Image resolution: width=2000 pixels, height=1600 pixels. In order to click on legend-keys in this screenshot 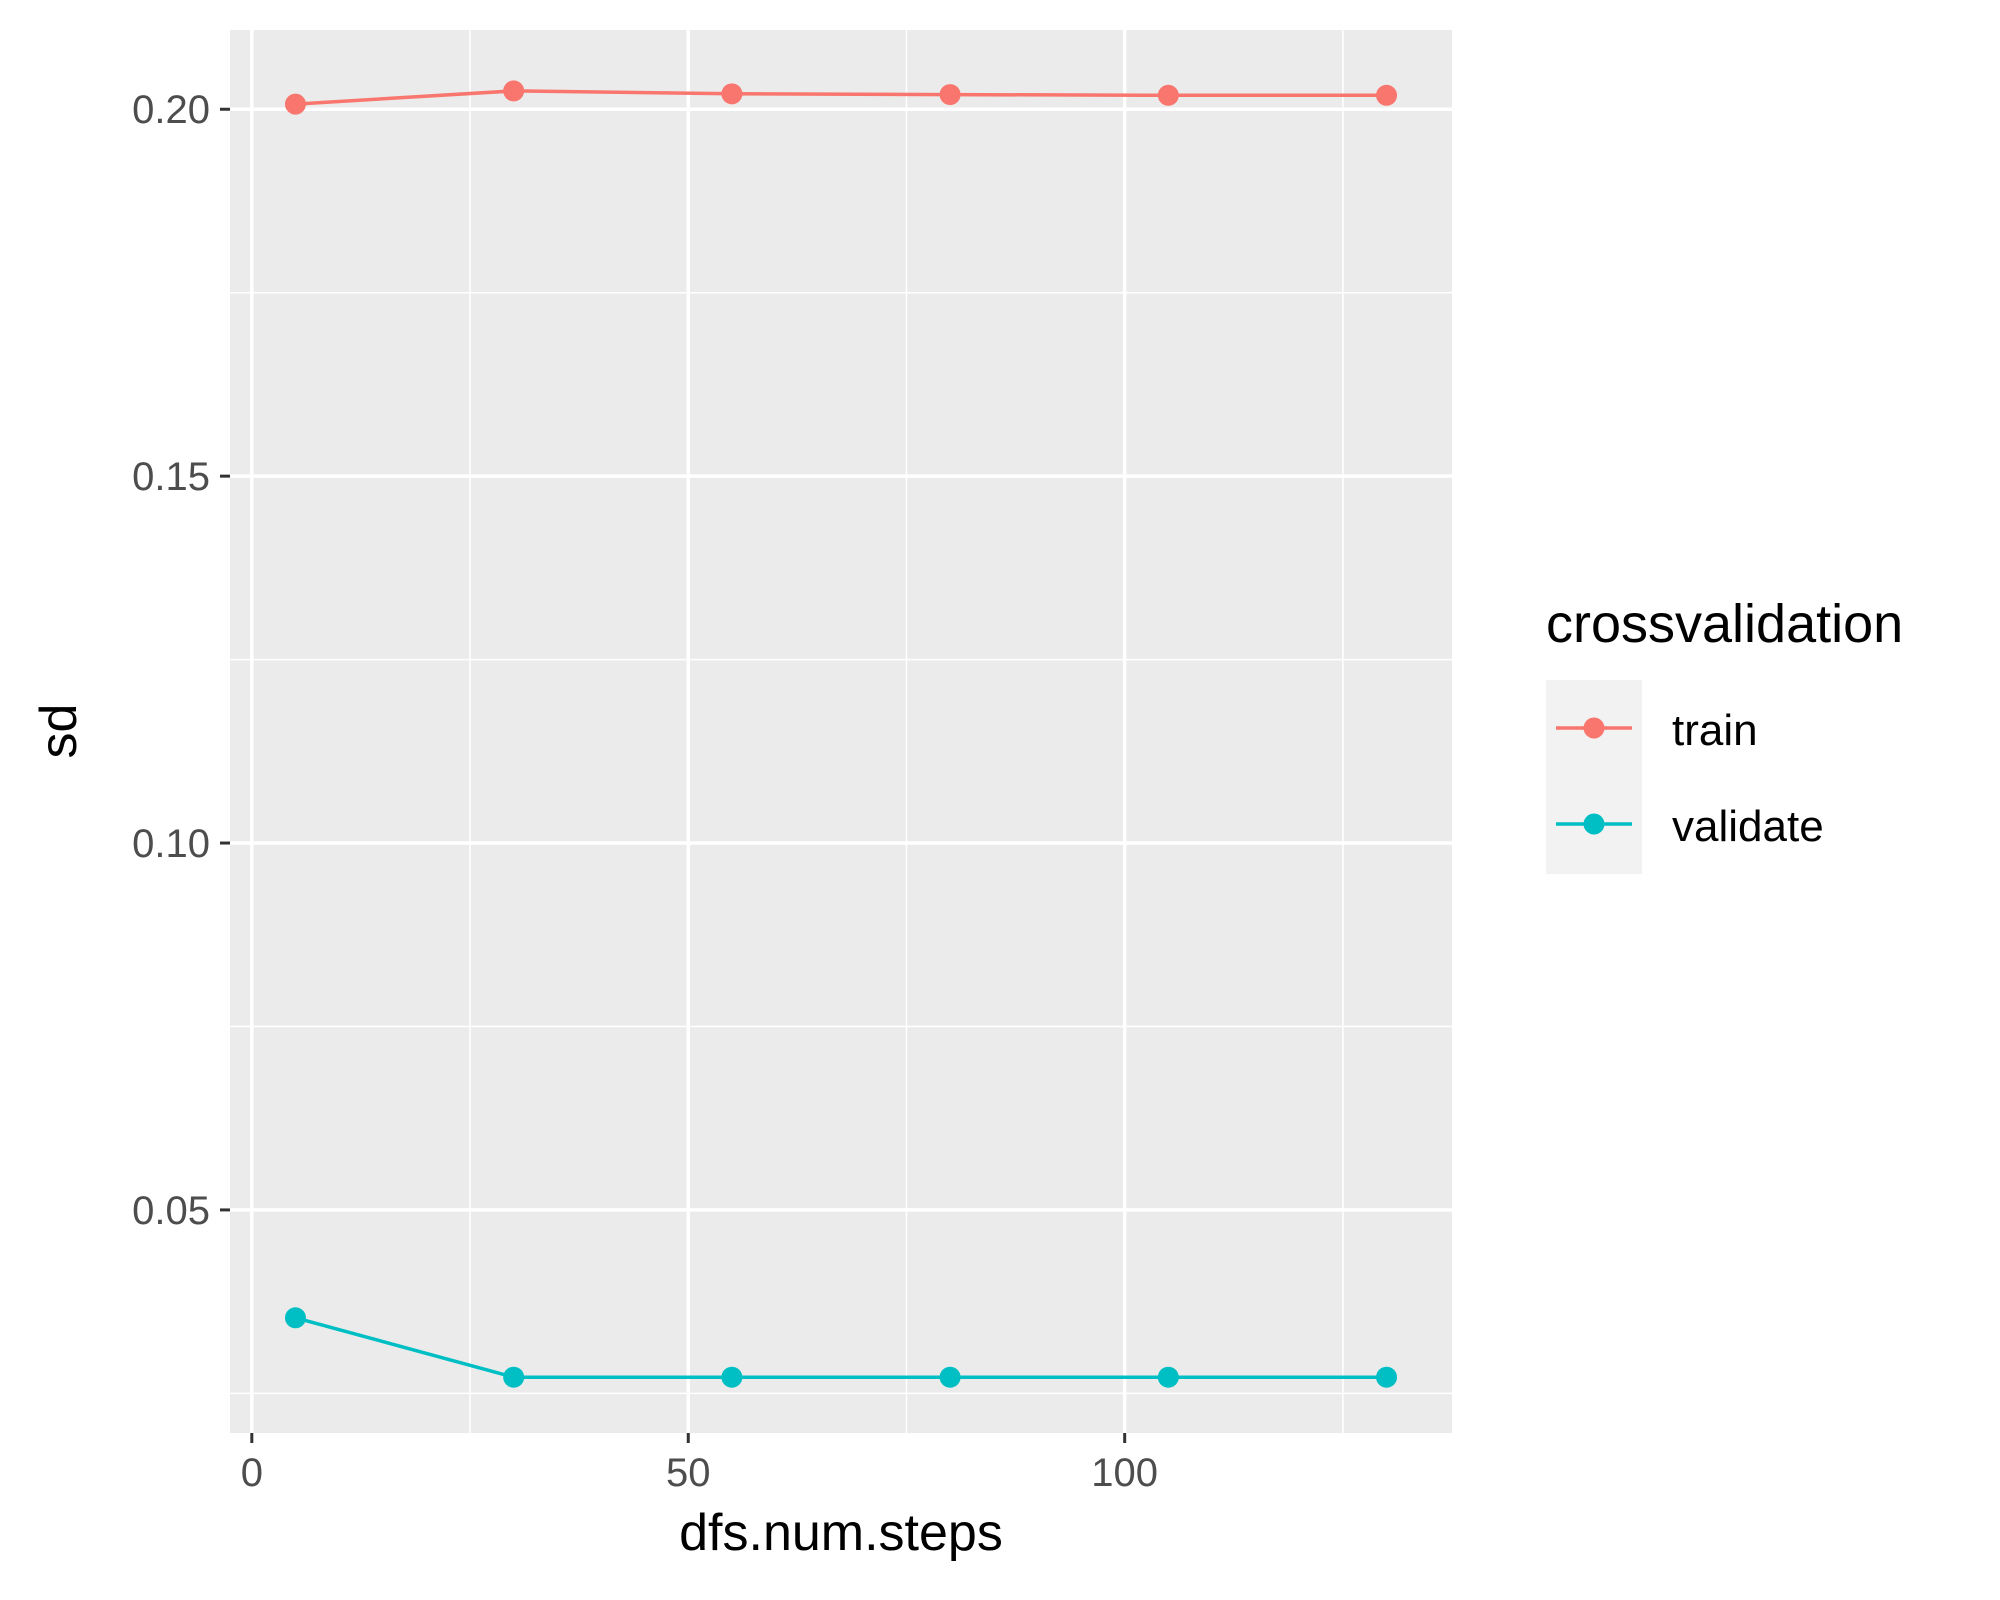, I will do `click(1594, 776)`.